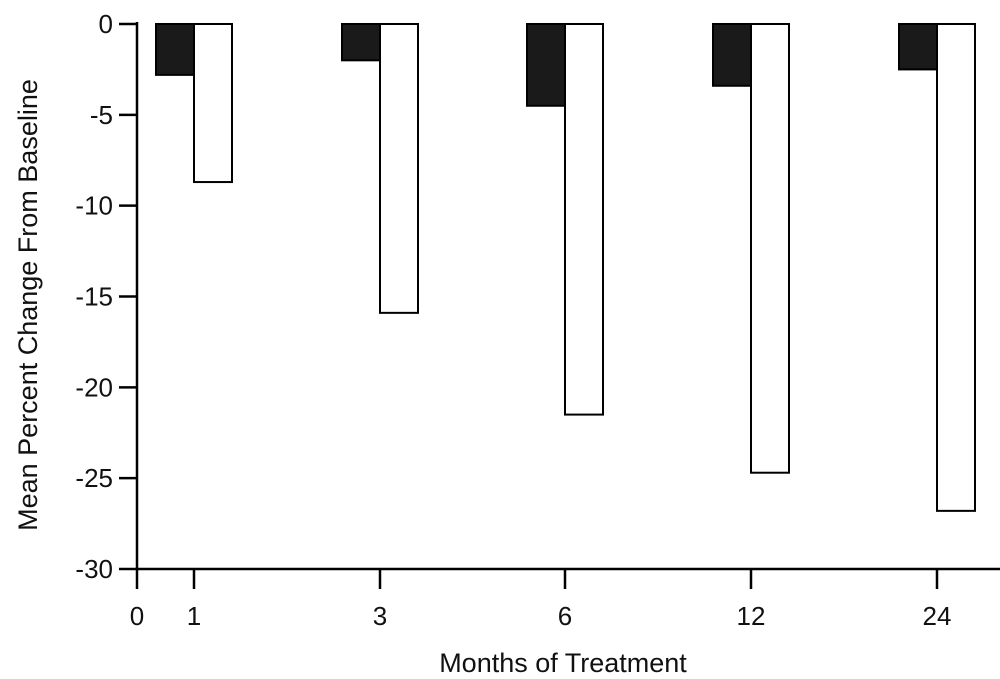  What do you see at coordinates (543, 600) in the screenshot?
I see `x-axis-ticks: 1 3 6 12 24` at bounding box center [543, 600].